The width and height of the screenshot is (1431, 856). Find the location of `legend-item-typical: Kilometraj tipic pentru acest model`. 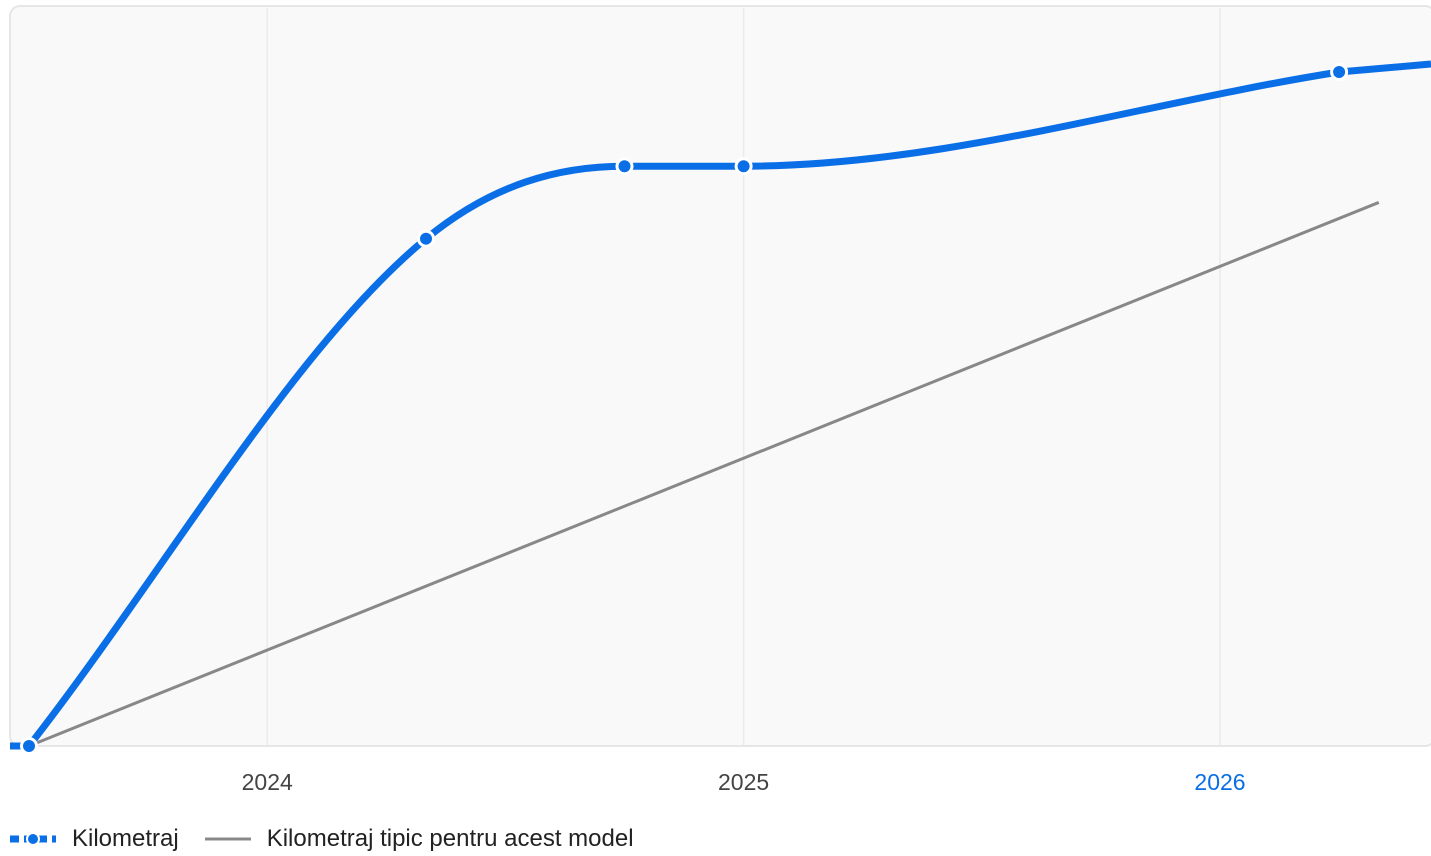

legend-item-typical: Kilometraj tipic pentru acest model is located at coordinates (418, 839).